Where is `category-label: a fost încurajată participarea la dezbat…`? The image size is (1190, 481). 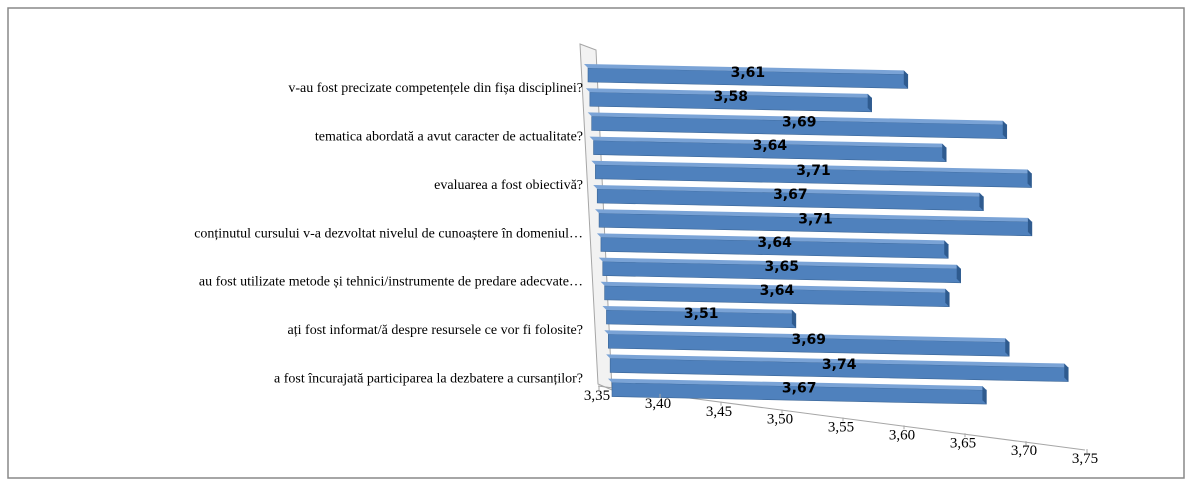
category-label: a fost încurajată participarea la dezbat… is located at coordinates (428, 379).